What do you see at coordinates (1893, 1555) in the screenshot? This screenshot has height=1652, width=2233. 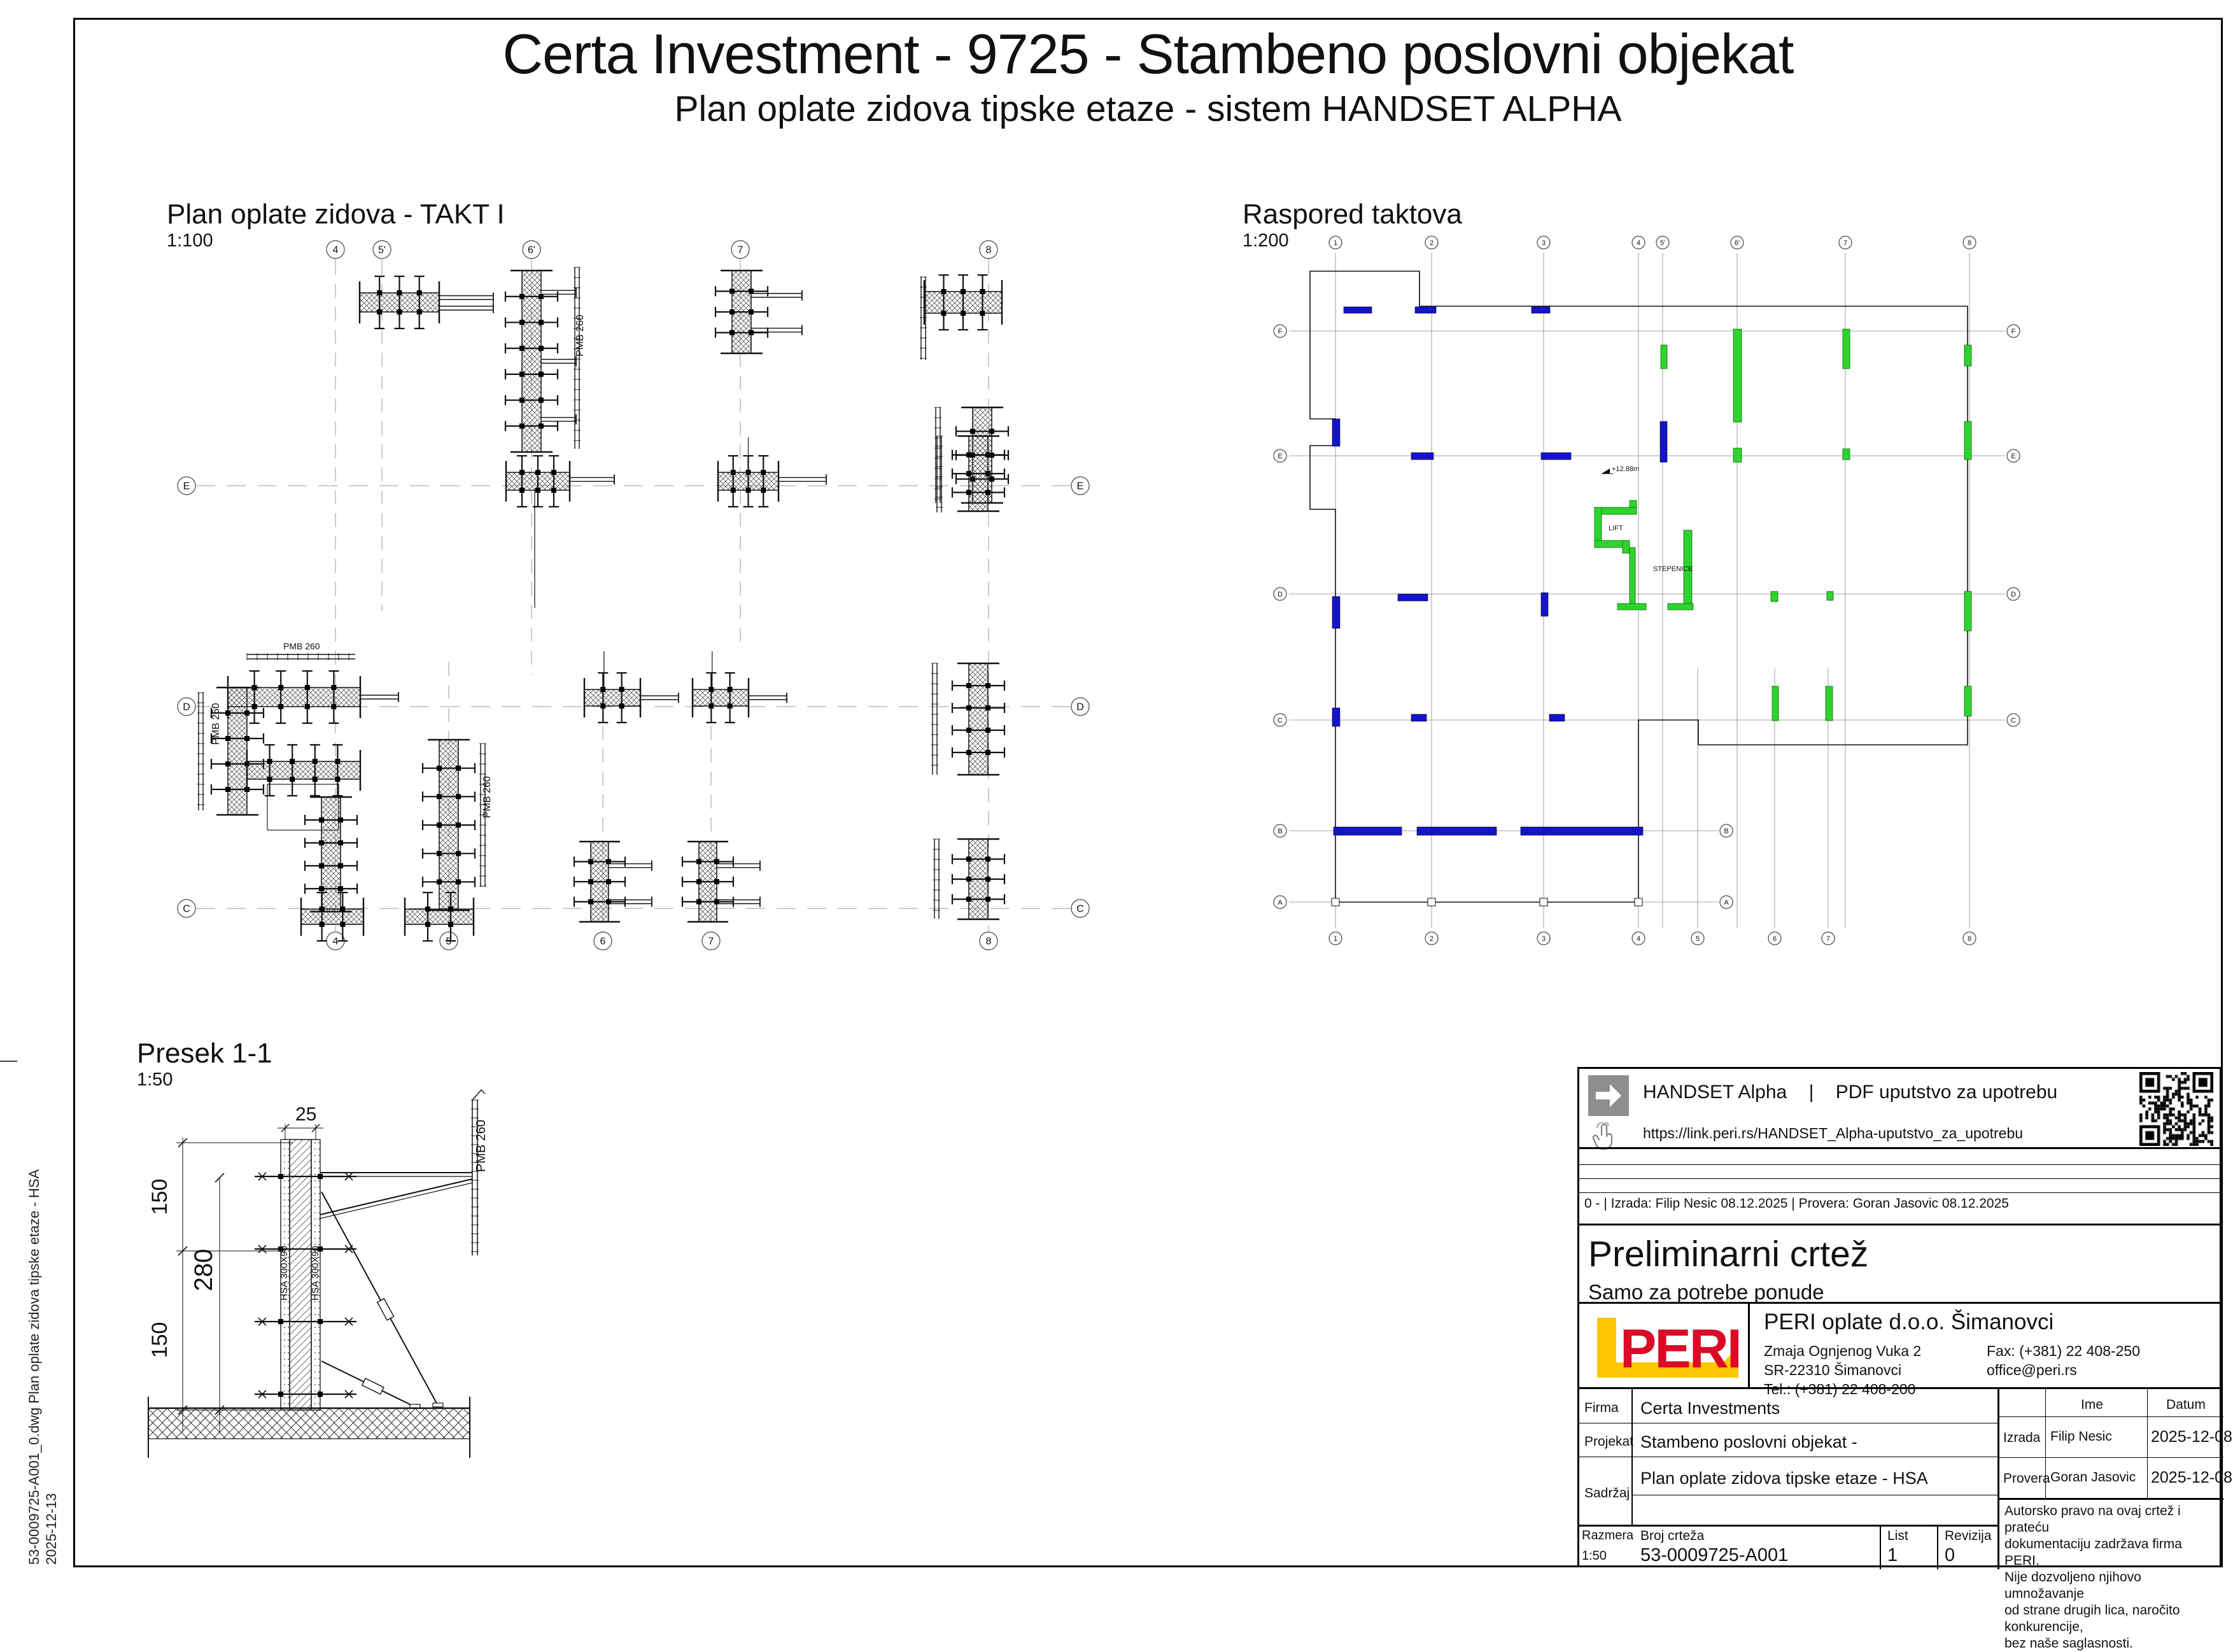 I see `list-value: 1` at bounding box center [1893, 1555].